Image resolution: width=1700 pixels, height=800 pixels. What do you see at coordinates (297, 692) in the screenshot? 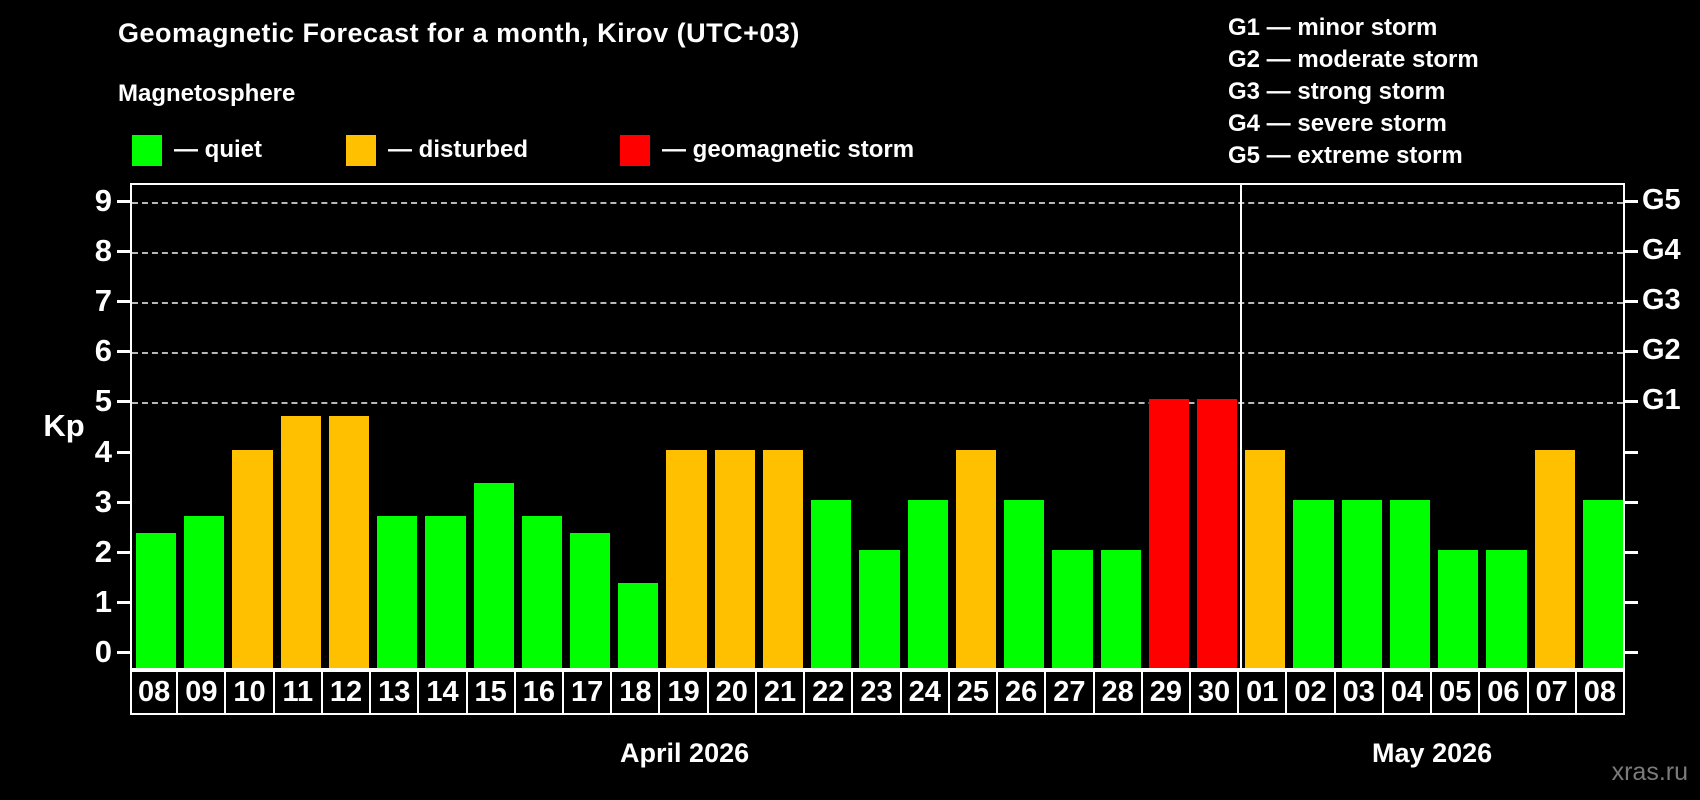
I see `day-label-april-11: 11` at bounding box center [297, 692].